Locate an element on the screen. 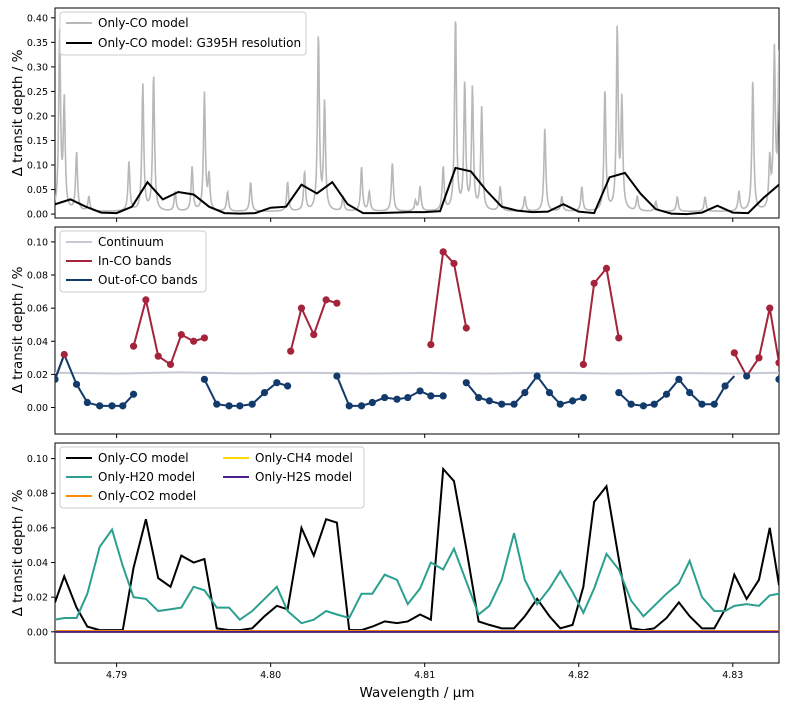 The height and width of the screenshot is (707, 789). ytick-label: 0.05 is located at coordinates (37, 190).